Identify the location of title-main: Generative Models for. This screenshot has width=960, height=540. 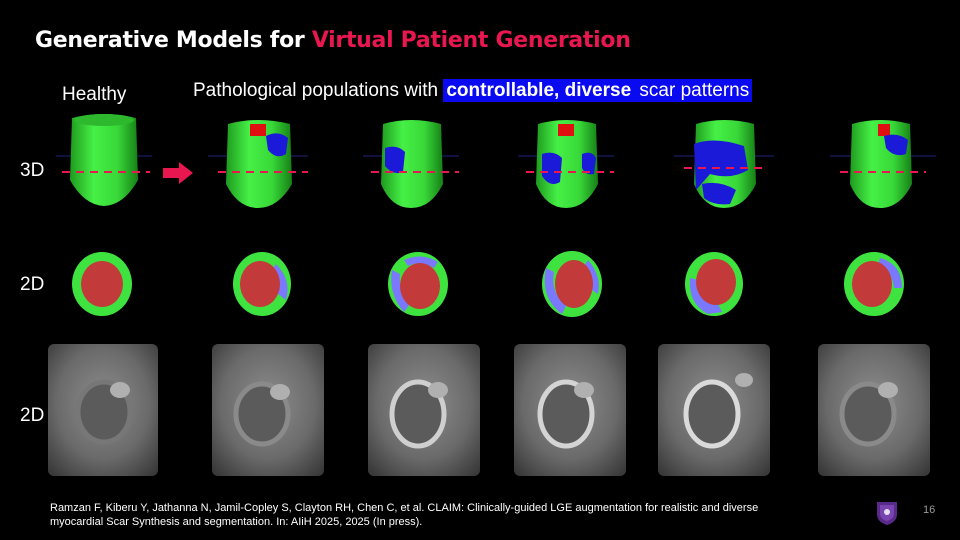
(173, 40).